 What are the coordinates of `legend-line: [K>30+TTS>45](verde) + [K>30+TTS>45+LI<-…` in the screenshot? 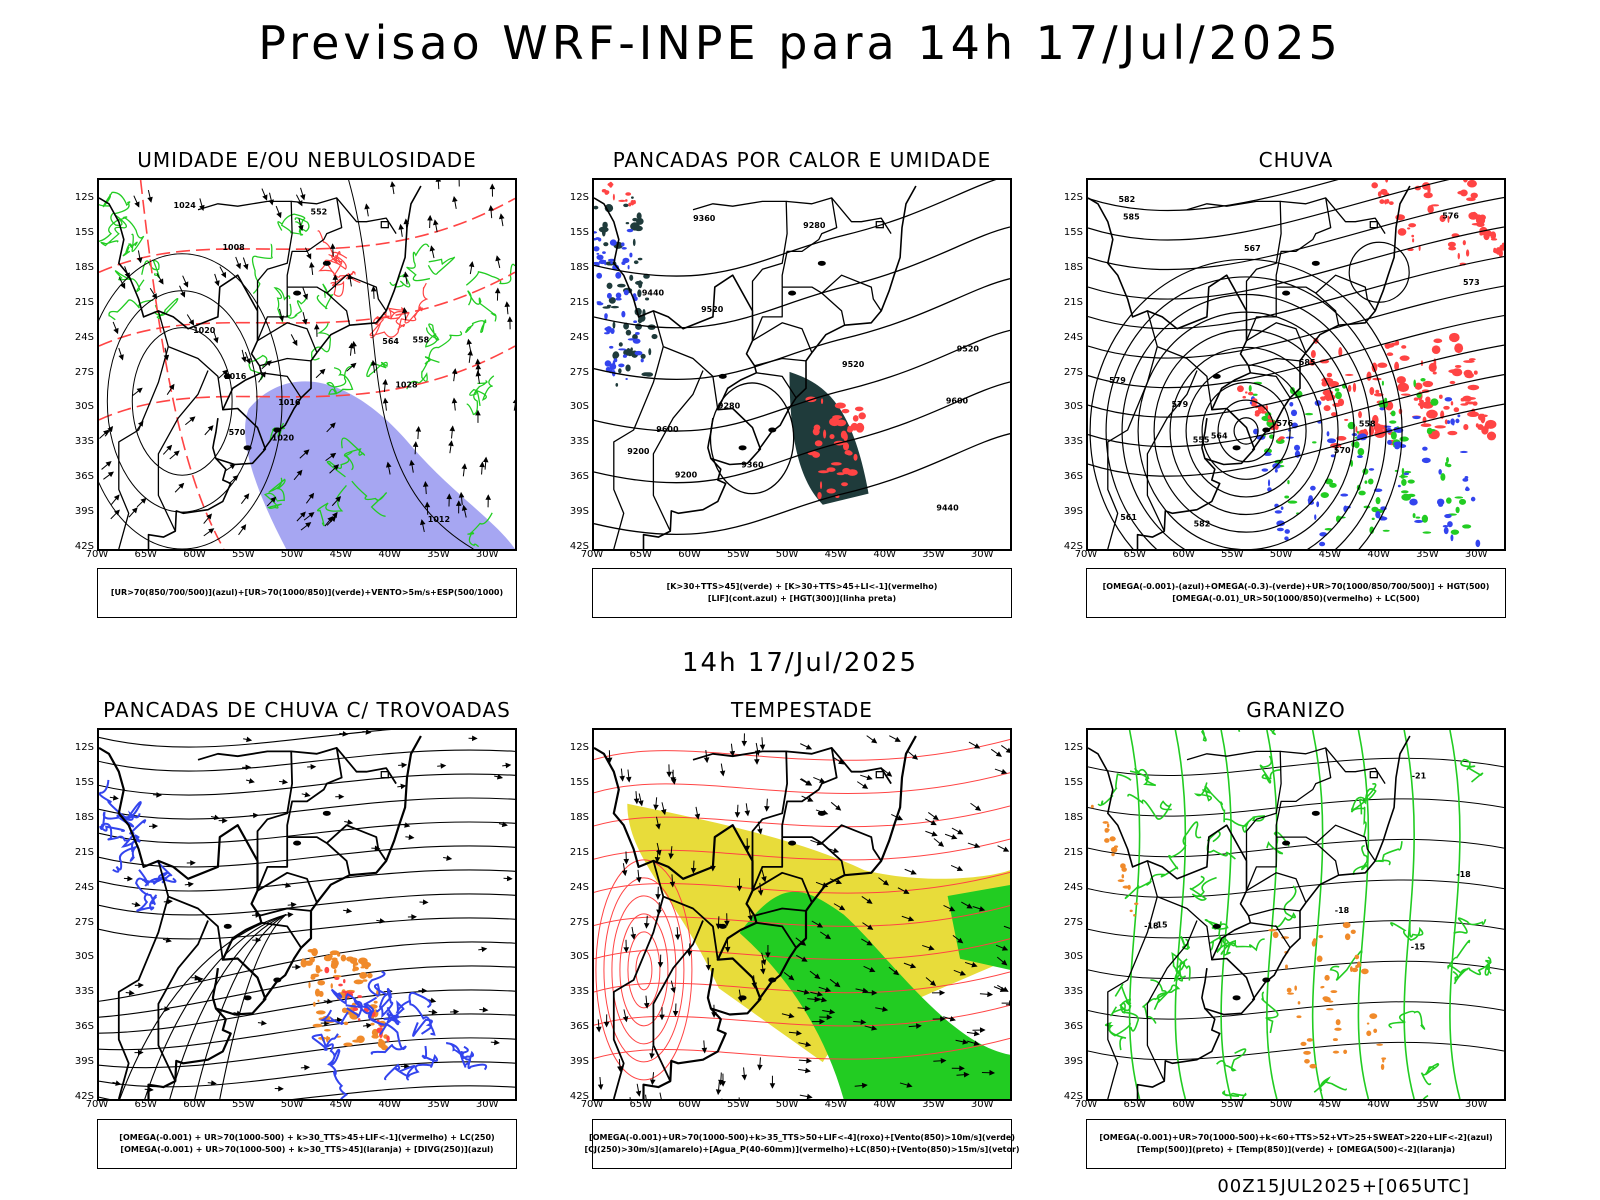 It's located at (802, 586).